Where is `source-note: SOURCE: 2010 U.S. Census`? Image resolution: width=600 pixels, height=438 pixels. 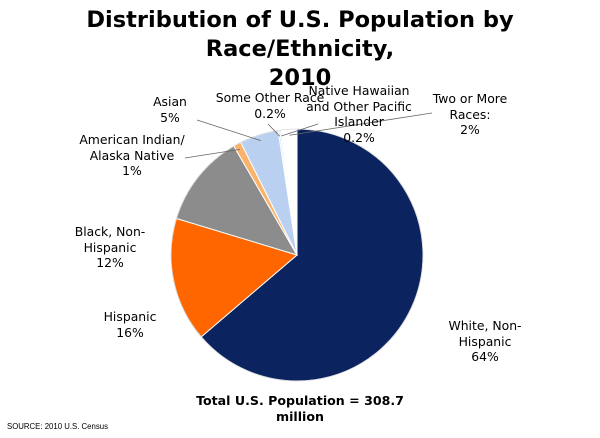
source-note: SOURCE: 2010 U.S. Census is located at coordinates (57, 426).